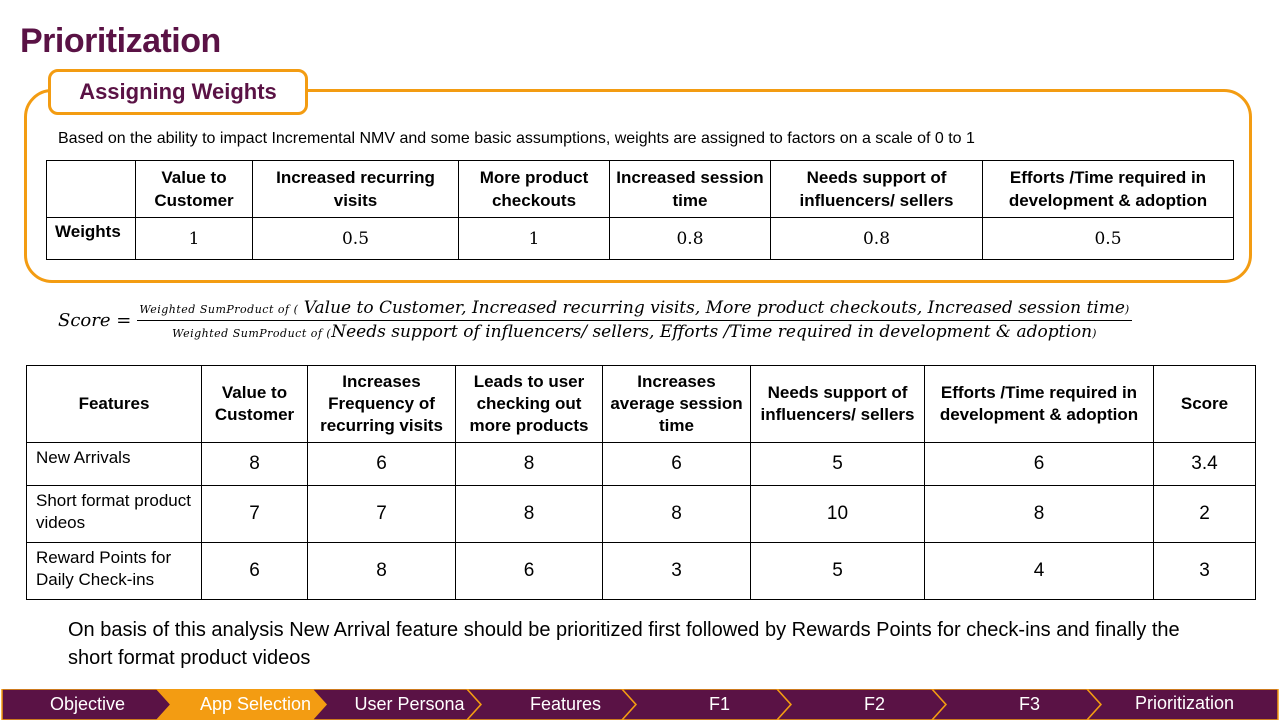 This screenshot has height=720, width=1280. I want to click on feature-name: Reward Points for Daily Check-ins, so click(114, 571).